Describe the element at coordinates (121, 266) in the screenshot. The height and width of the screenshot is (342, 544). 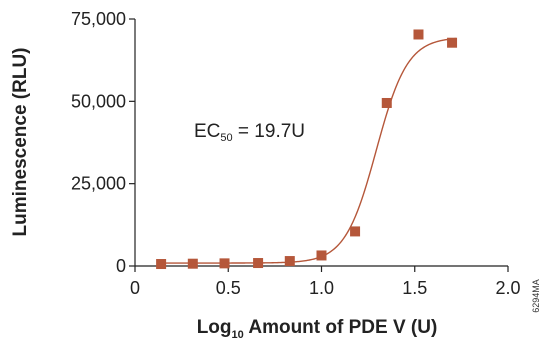
I see `y-tick-label: 0` at that location.